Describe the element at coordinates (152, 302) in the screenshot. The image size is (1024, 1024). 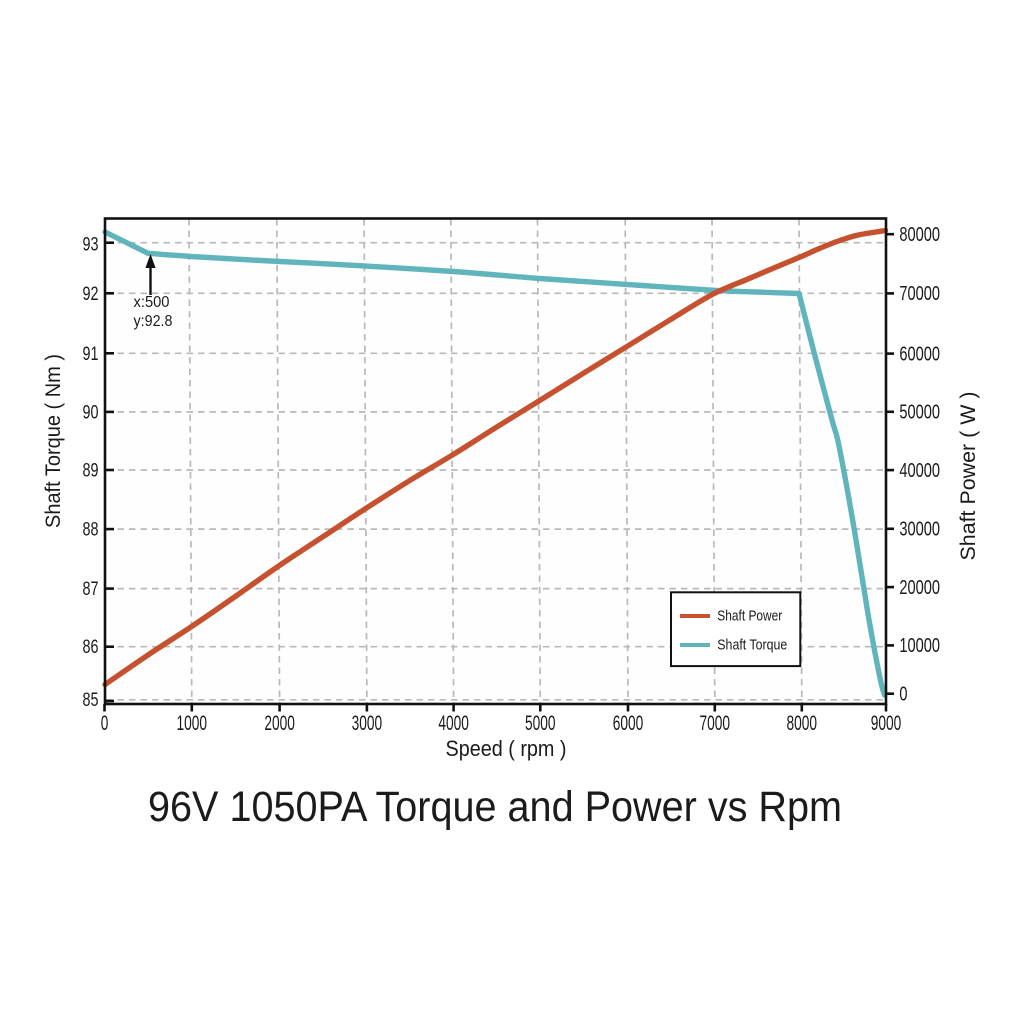
I see `svg-text: x:500` at that location.